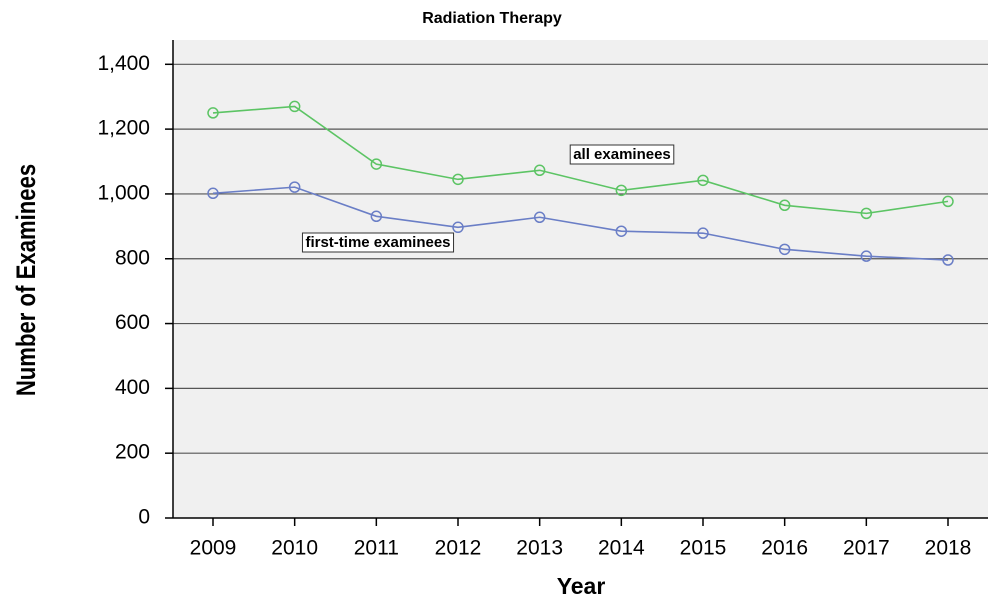 The height and width of the screenshot is (601, 990). Describe the element at coordinates (581, 586) in the screenshot. I see `x-axis-label: Year` at that location.